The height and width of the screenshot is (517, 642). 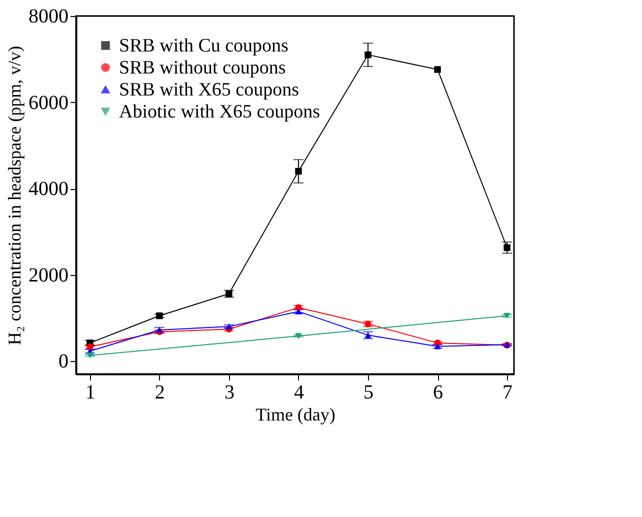 I want to click on x-axis-title: Time (day), so click(x=296, y=414).